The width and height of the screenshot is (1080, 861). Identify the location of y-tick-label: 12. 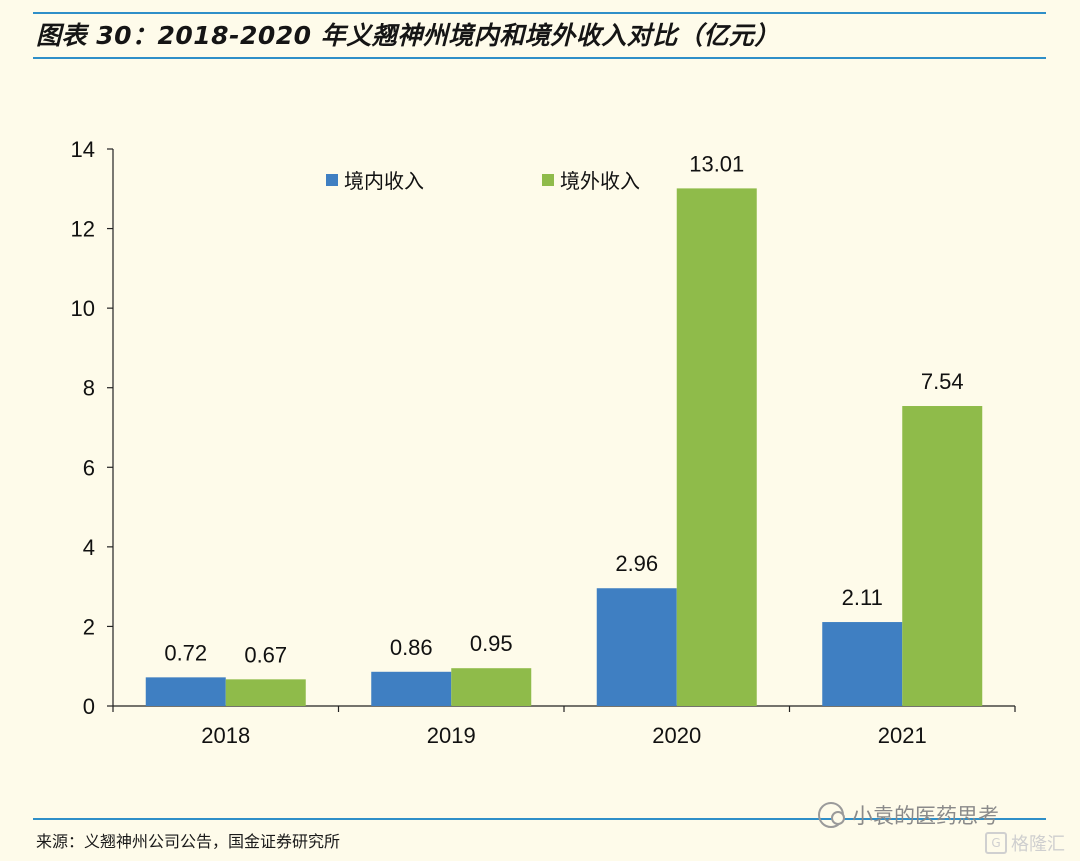
(83, 229).